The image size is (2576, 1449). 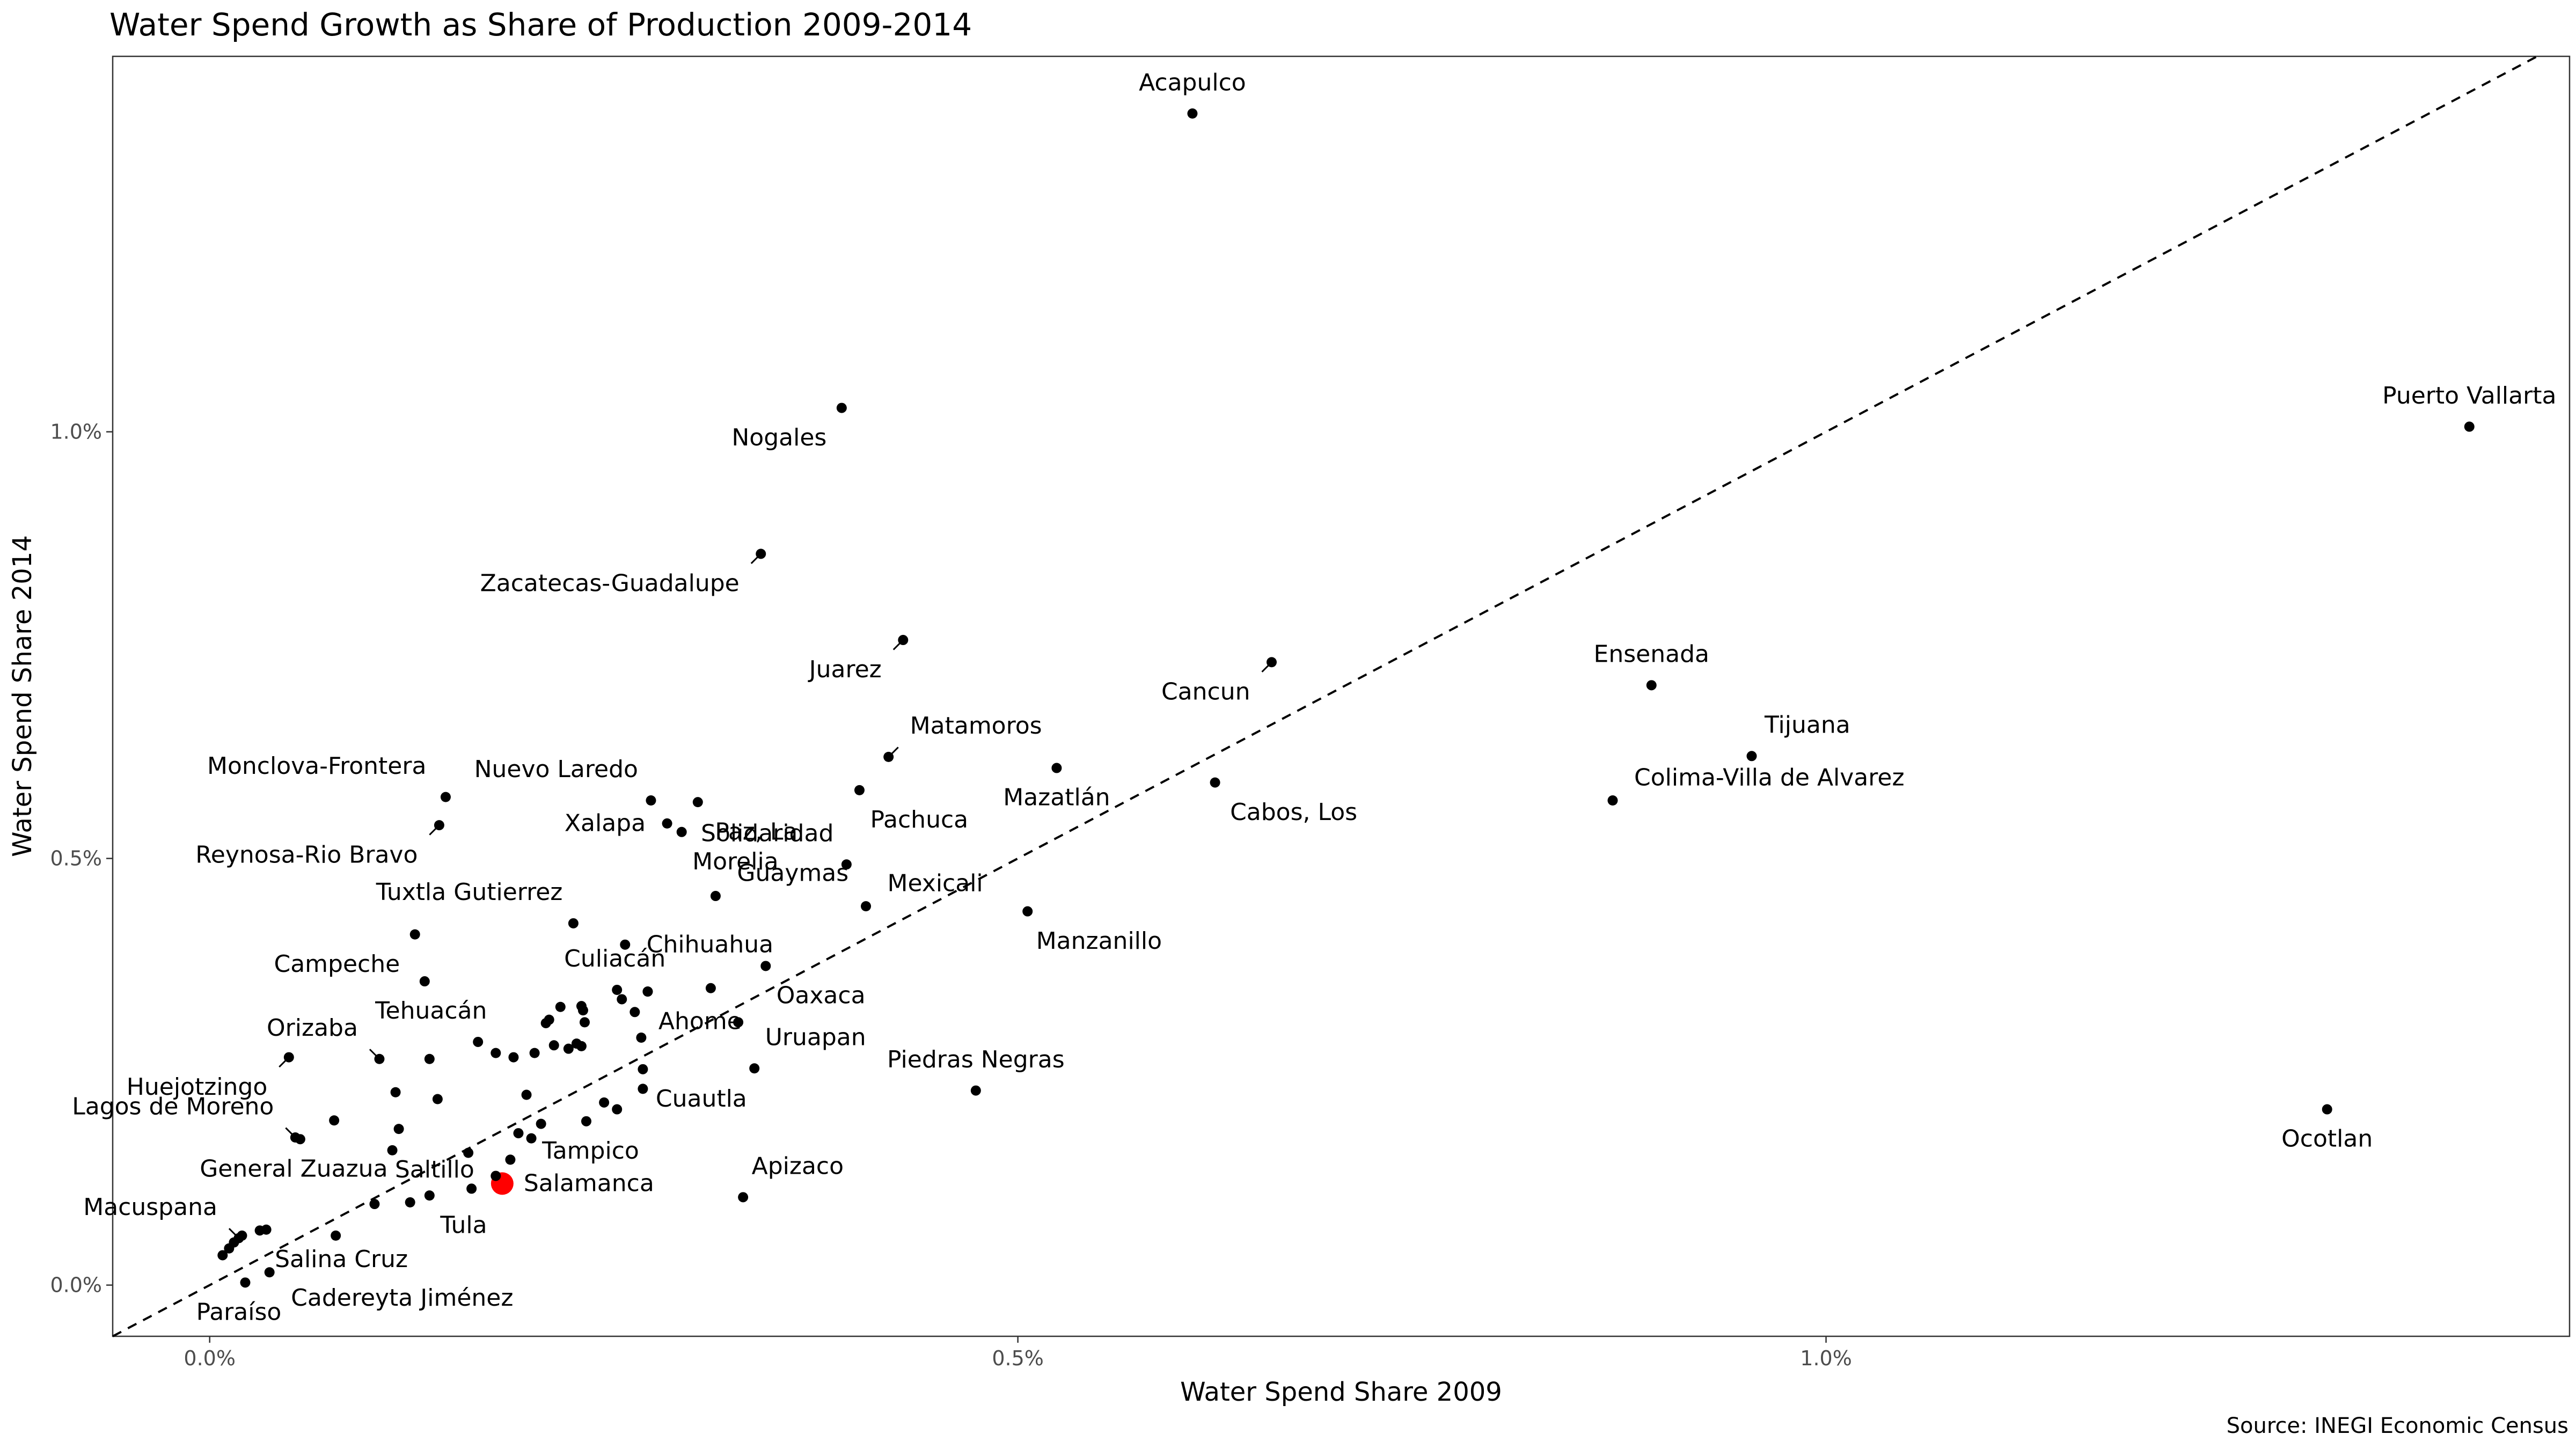 What do you see at coordinates (1018, 1358) in the screenshot?
I see `x-tick-label: 0.5%` at bounding box center [1018, 1358].